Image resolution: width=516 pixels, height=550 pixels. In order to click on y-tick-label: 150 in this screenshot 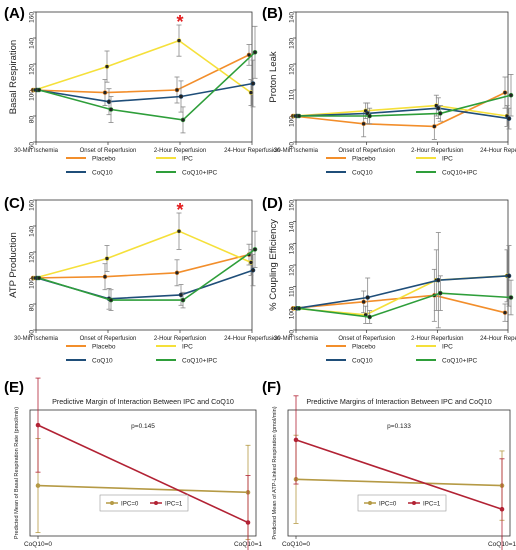, I will do `click(292, 205)`.